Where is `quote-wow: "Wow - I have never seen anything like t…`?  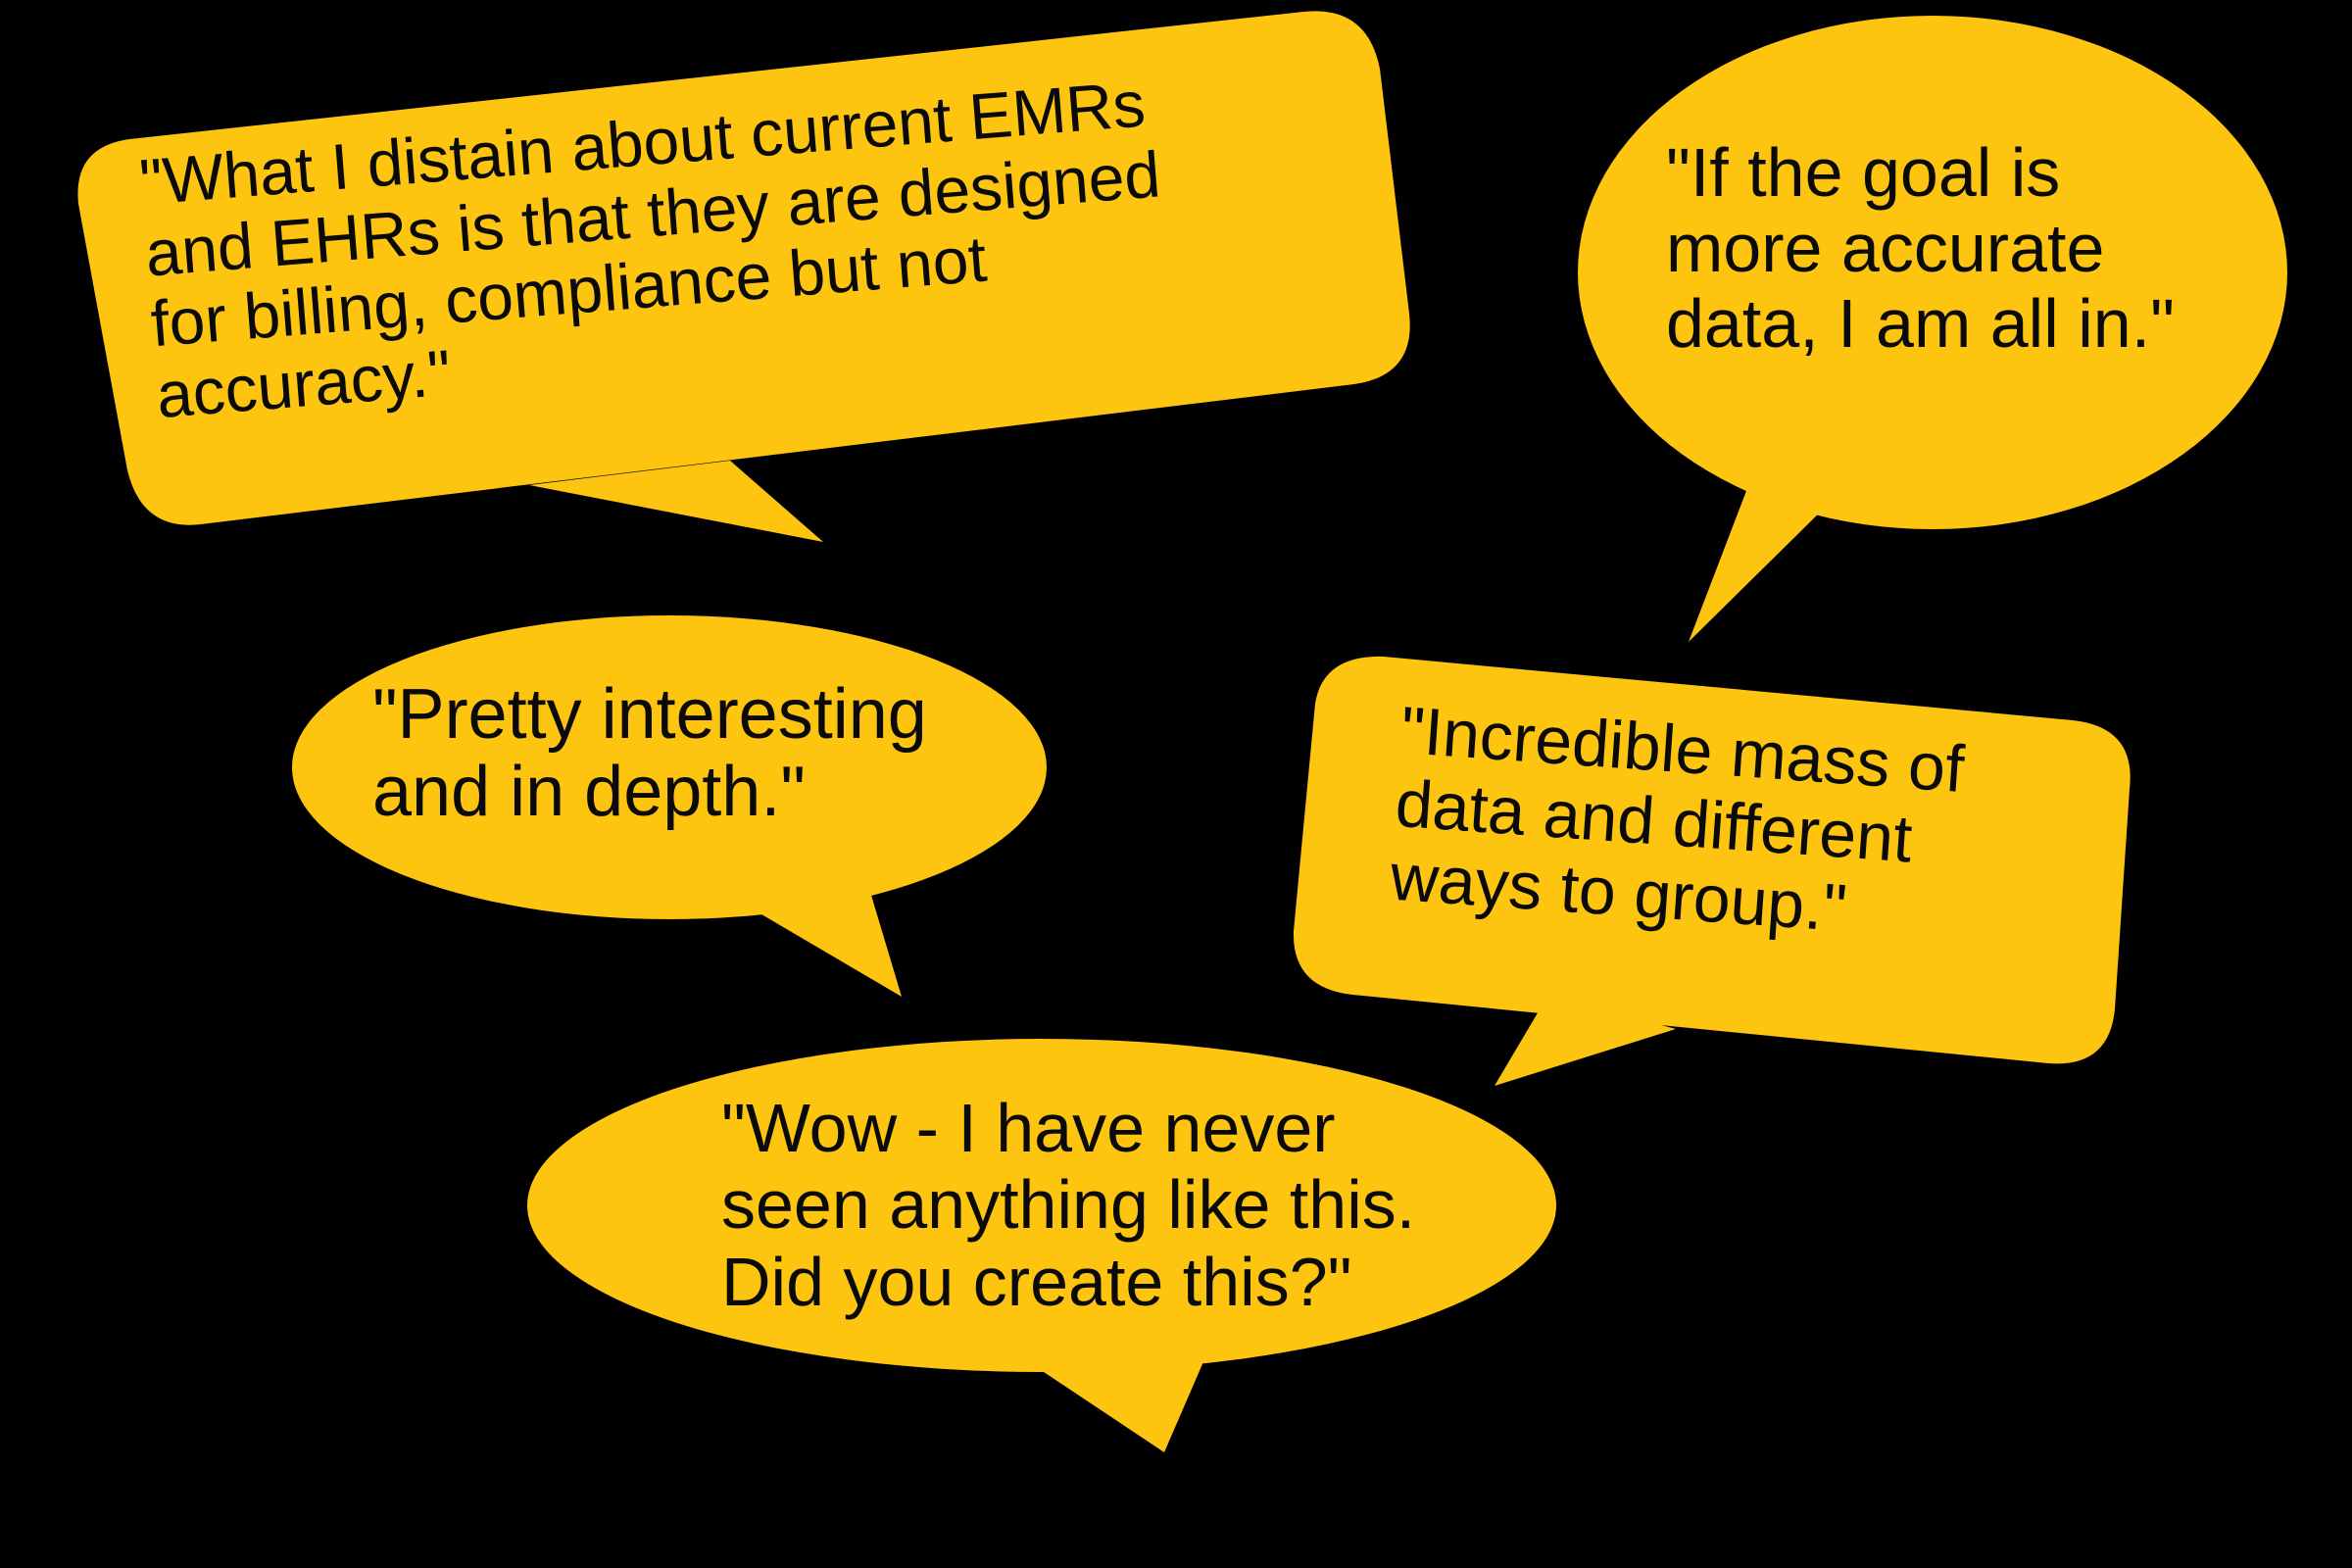 quote-wow: "Wow - I have never seen anything like t… is located at coordinates (1068, 1205).